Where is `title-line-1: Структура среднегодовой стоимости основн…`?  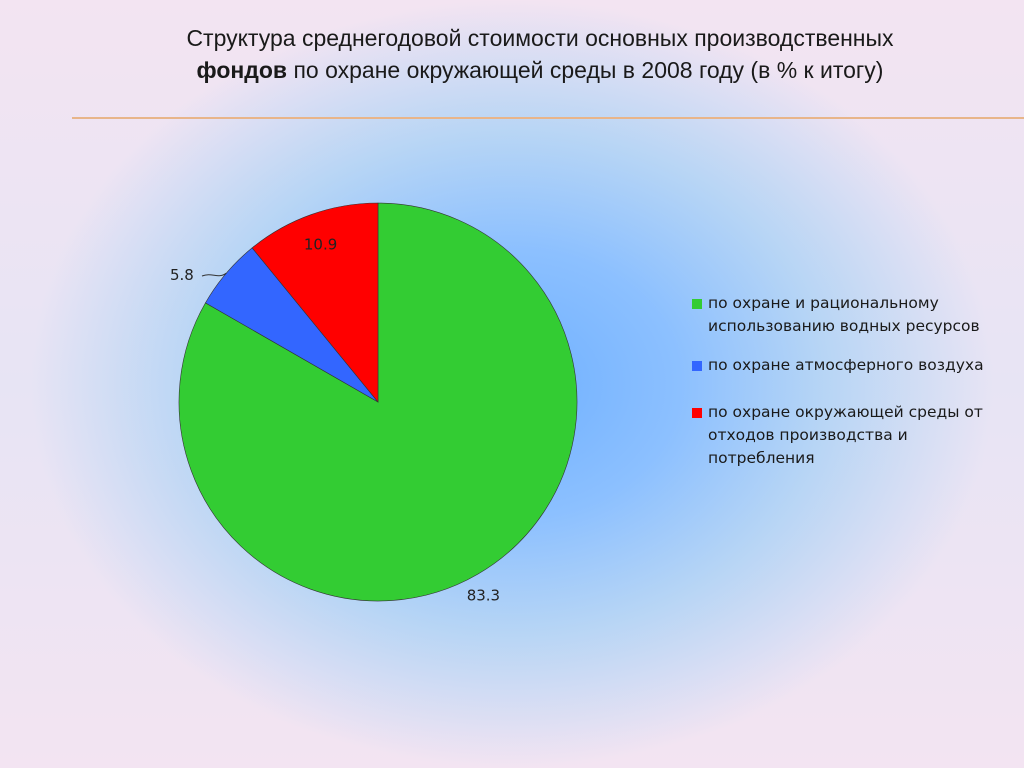
title-line-1: Структура среднегодовой стоимости основн… is located at coordinates (540, 38).